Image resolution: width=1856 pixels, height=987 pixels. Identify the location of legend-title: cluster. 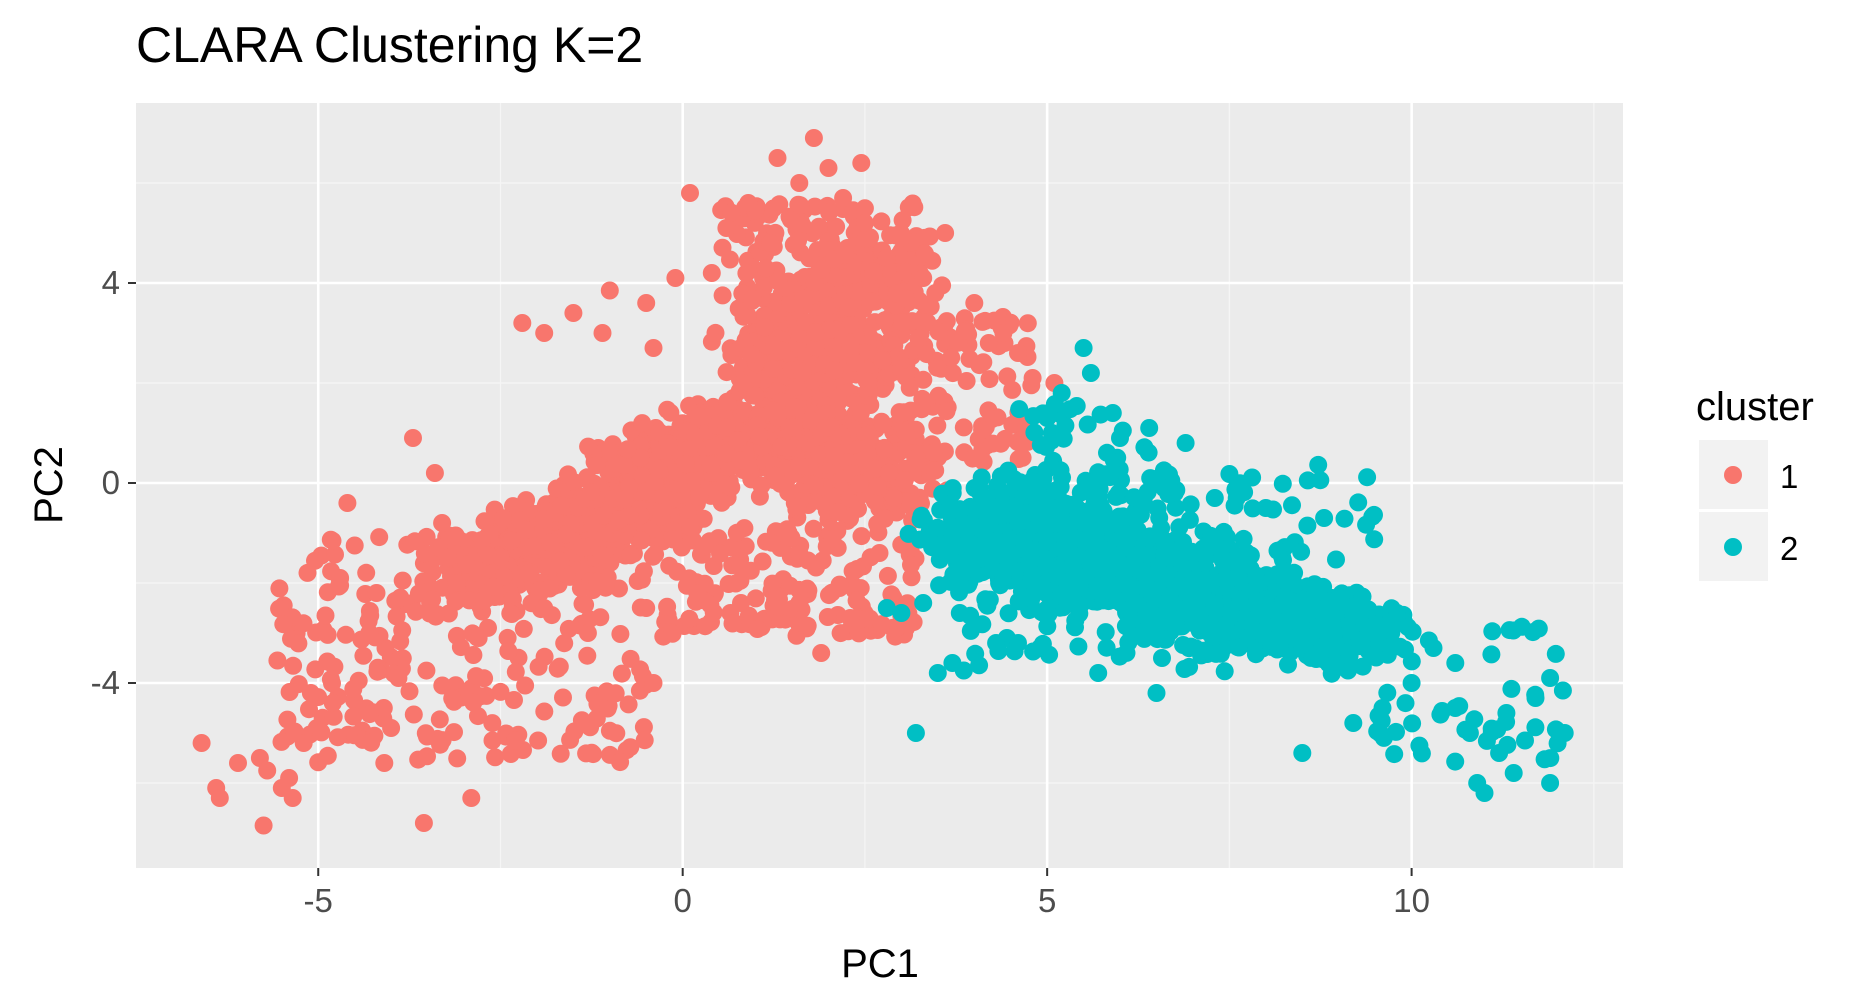
(1755, 407).